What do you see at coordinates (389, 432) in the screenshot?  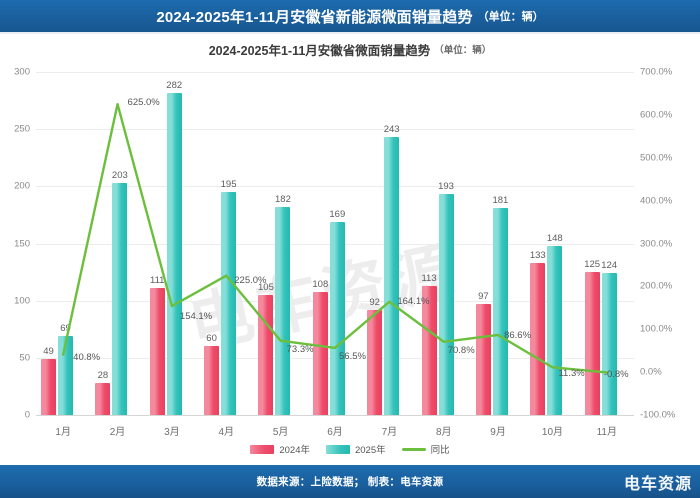 I see `x-axis-label: 7月` at bounding box center [389, 432].